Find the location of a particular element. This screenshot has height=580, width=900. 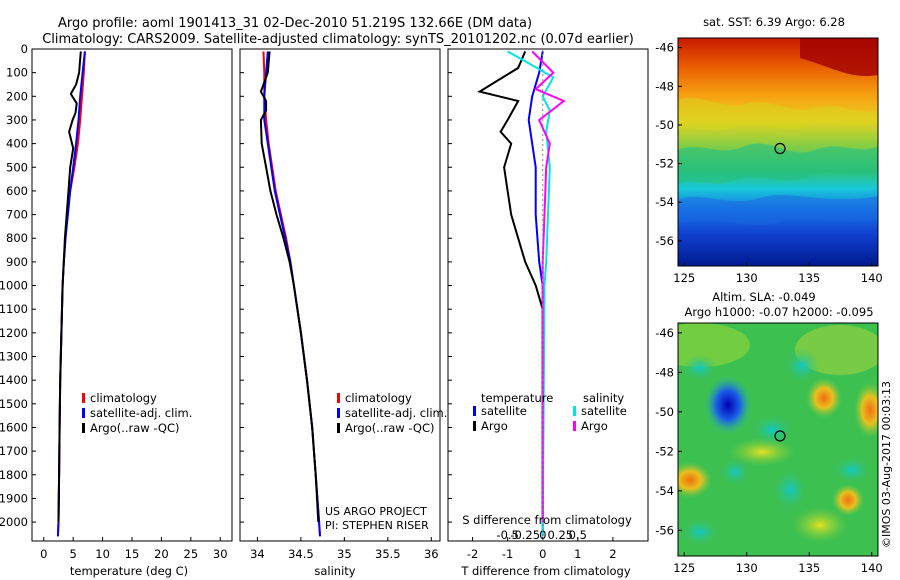

x-tick-label: 10 is located at coordinates (102, 554).